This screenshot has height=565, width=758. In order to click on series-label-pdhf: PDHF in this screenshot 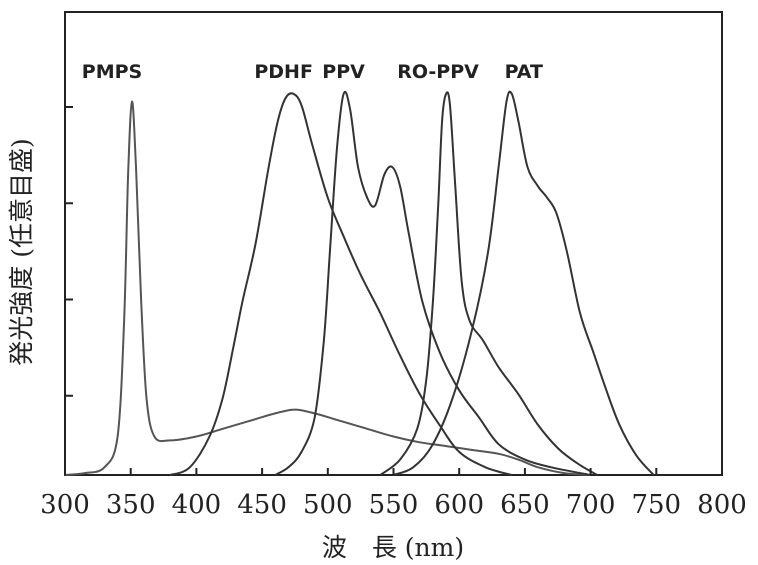, I will do `click(283, 72)`.